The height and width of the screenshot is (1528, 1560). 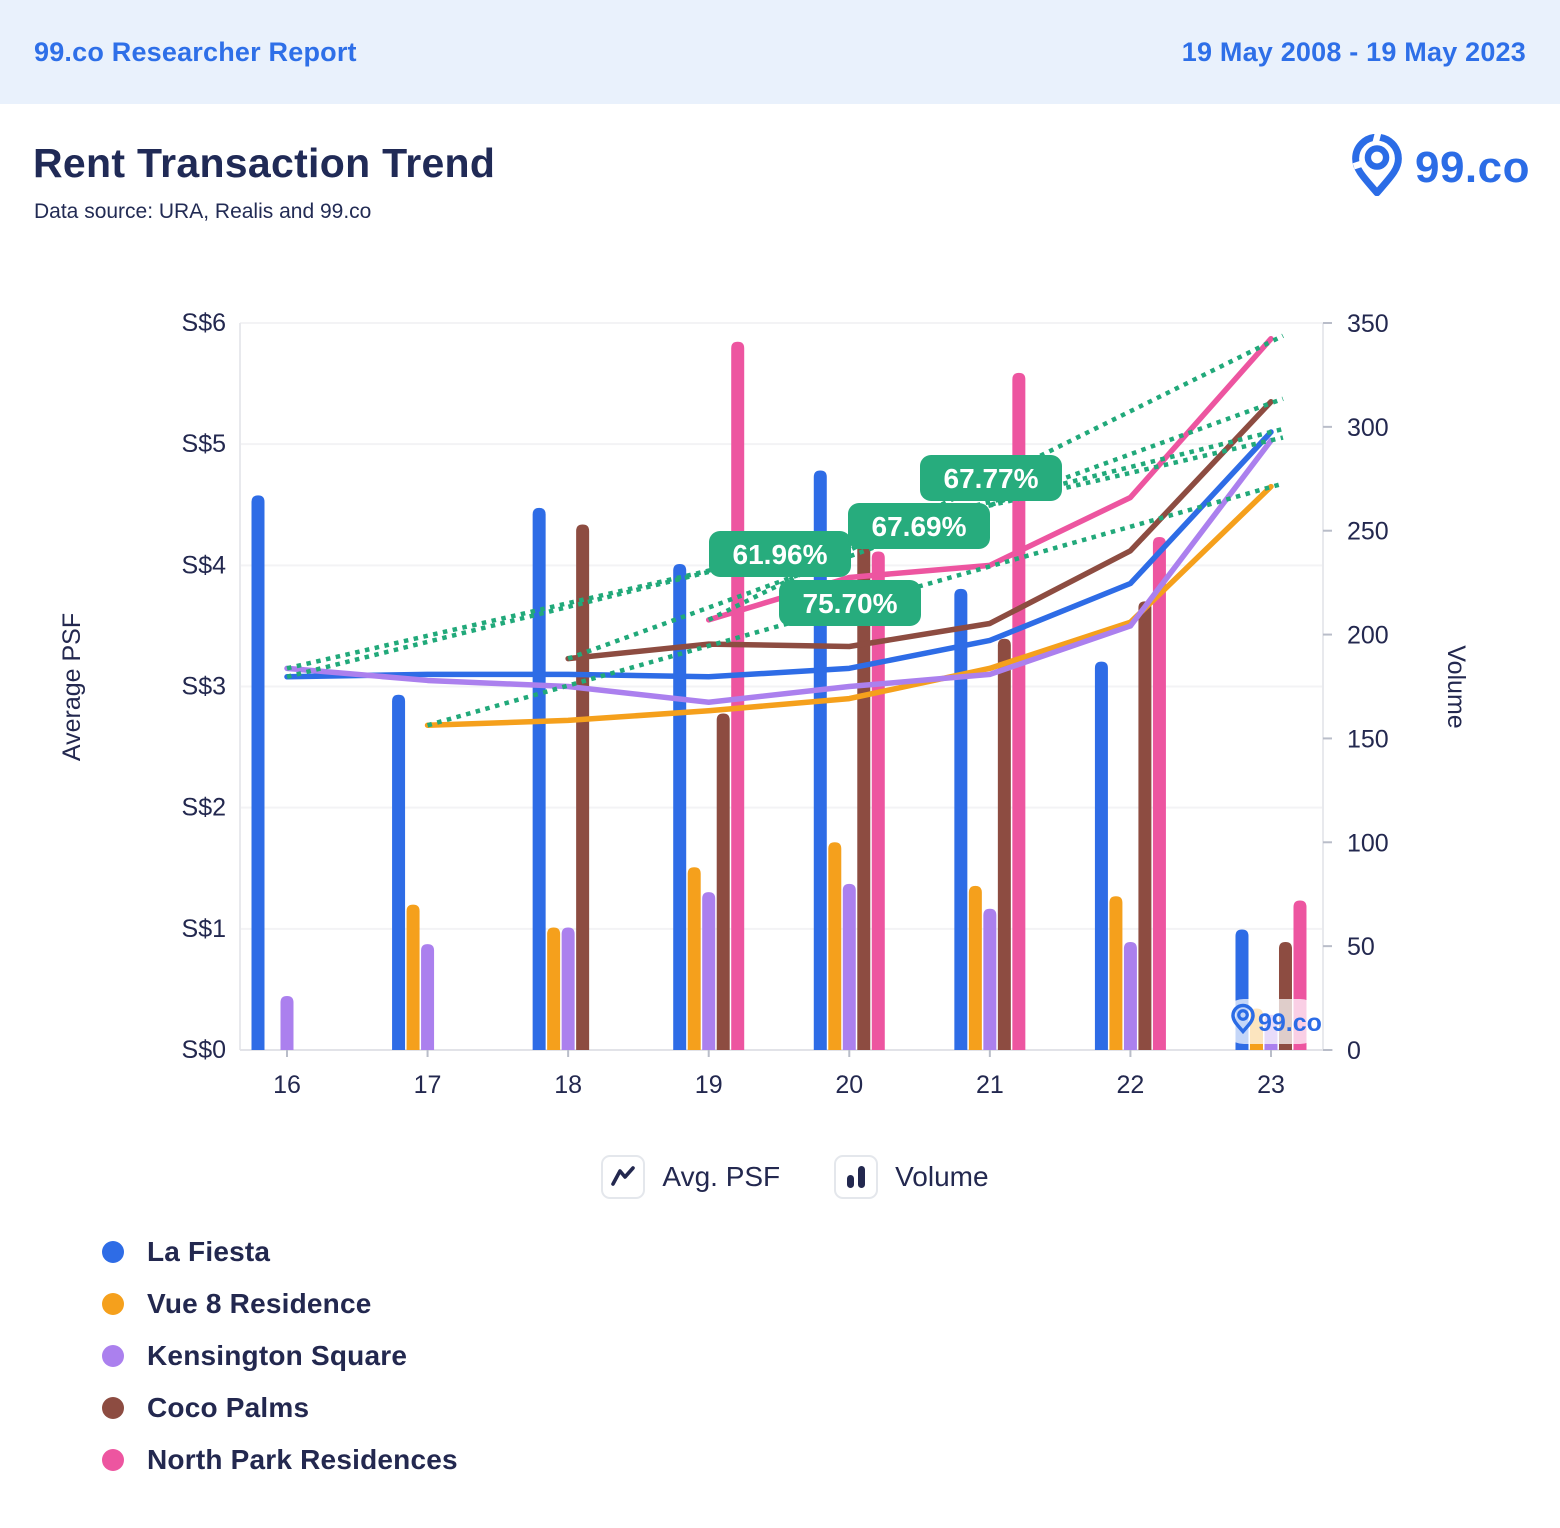 What do you see at coordinates (204, 323) in the screenshot?
I see `left-axis-tick-label: S$6` at bounding box center [204, 323].